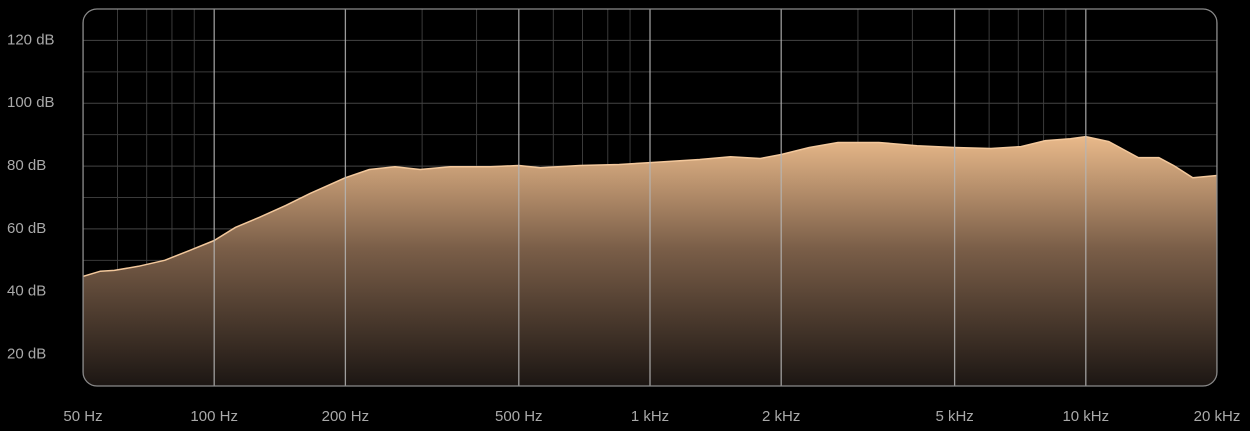 The image size is (1250, 431). What do you see at coordinates (954, 416) in the screenshot?
I see `x-tick-label: 5 kHz` at bounding box center [954, 416].